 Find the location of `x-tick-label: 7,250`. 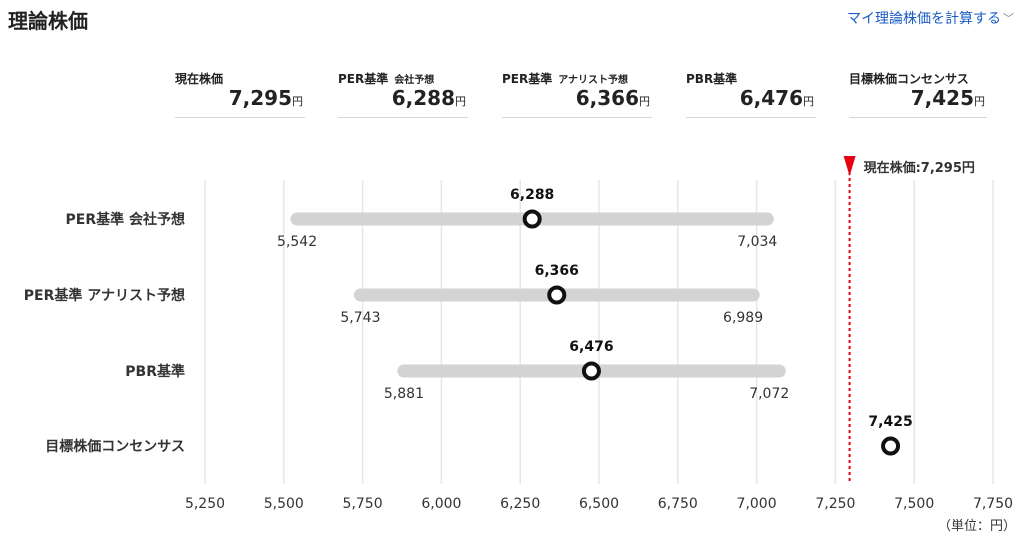

x-tick-label: 7,250 is located at coordinates (835, 504).